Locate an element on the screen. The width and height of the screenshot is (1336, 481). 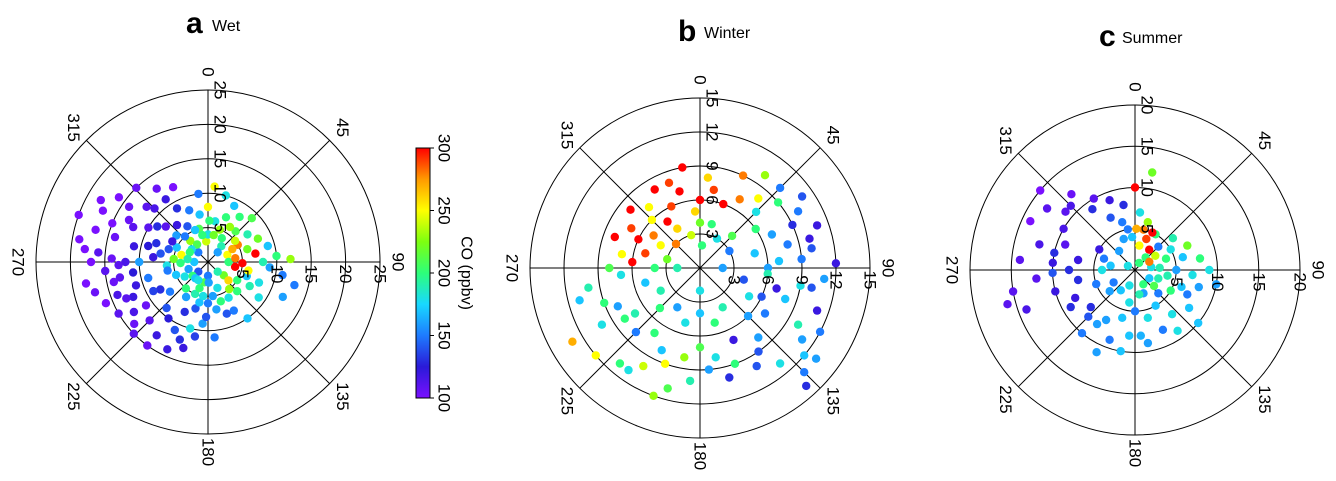
angle-tick-label: 45 is located at coordinates (1264, 140).